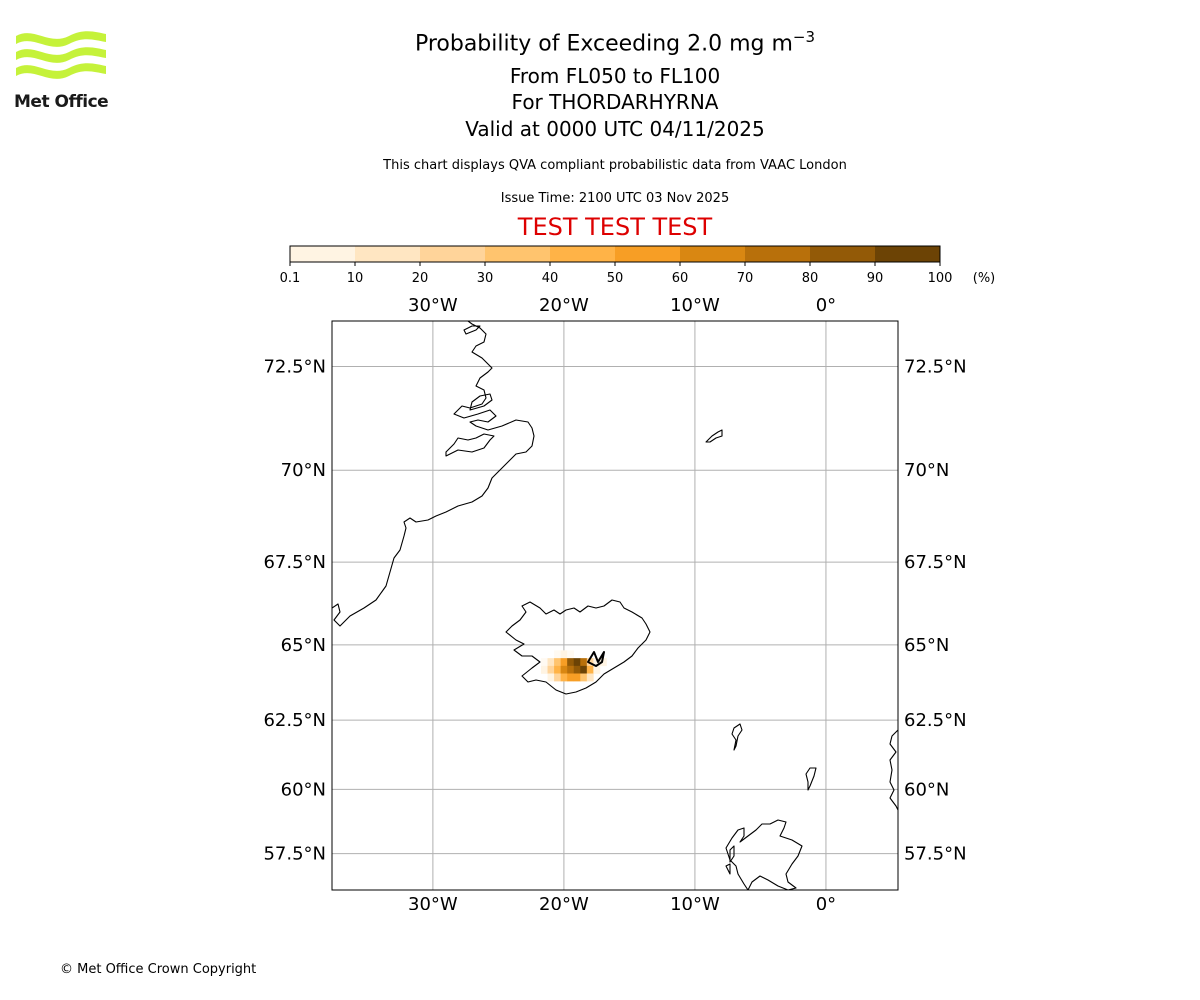  Describe the element at coordinates (615, 278) in the screenshot. I see `colorbar-tick-label: 50` at that location.